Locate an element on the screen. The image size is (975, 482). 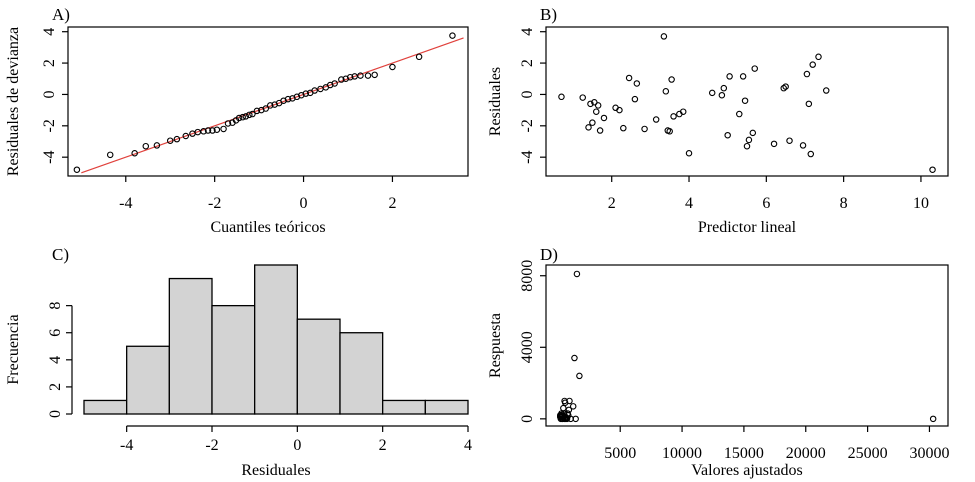
panel-label: B) is located at coordinates (548, 14).